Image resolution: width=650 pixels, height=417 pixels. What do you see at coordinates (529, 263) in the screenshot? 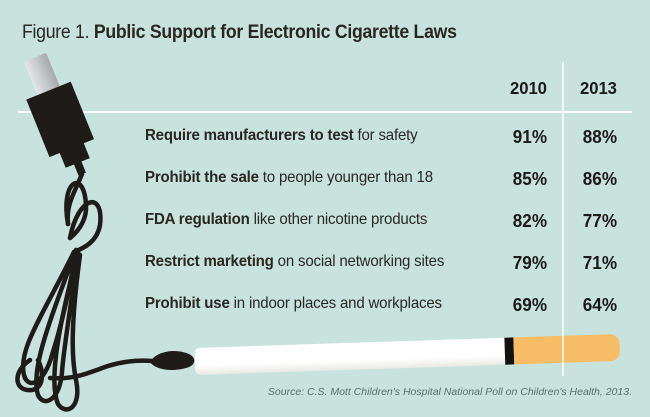
I see `table-value-2010: 79%` at bounding box center [529, 263].